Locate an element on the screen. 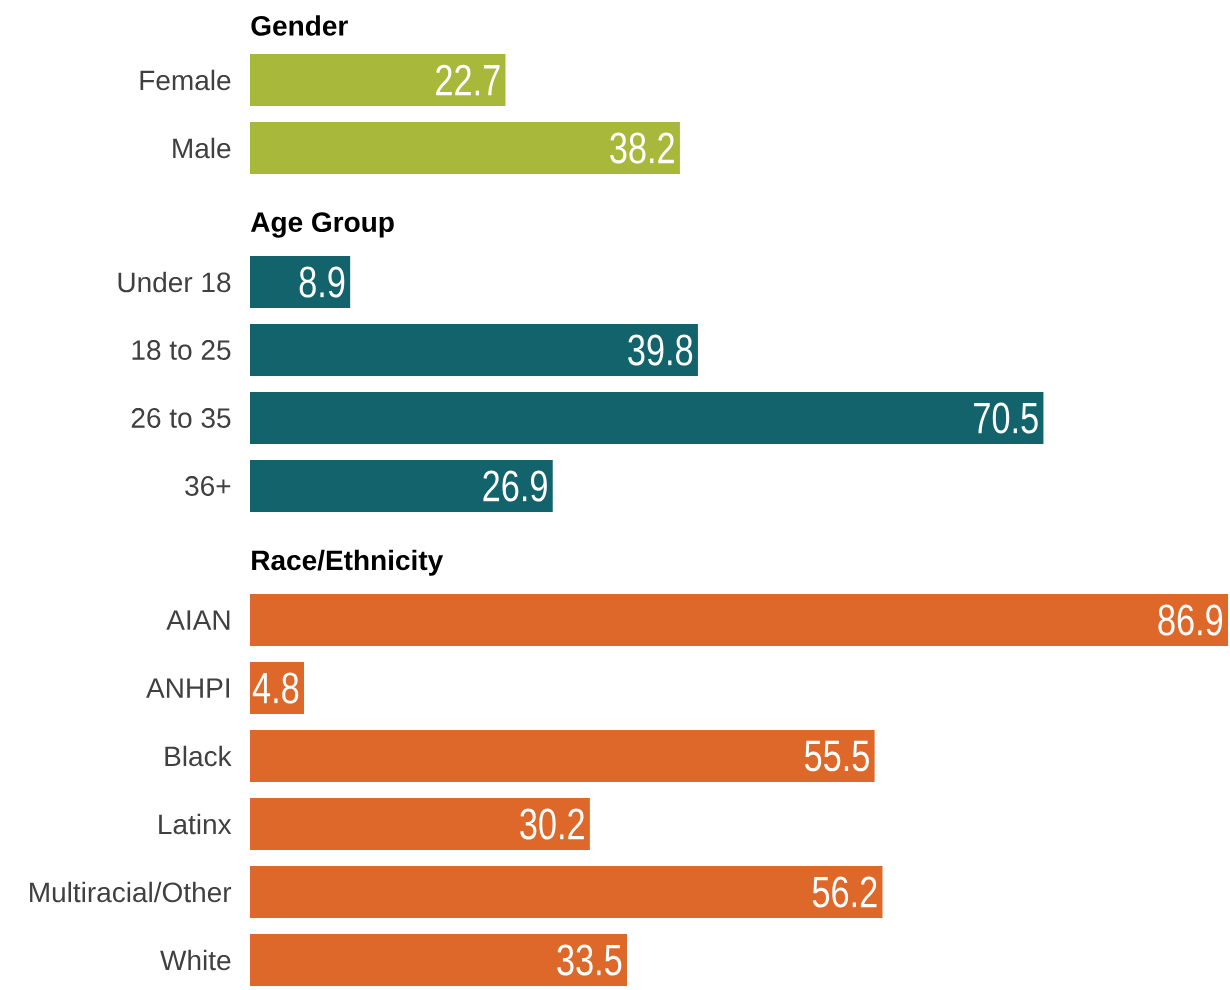 The image size is (1230, 990). y-tick-label: 36+ is located at coordinates (208, 486).